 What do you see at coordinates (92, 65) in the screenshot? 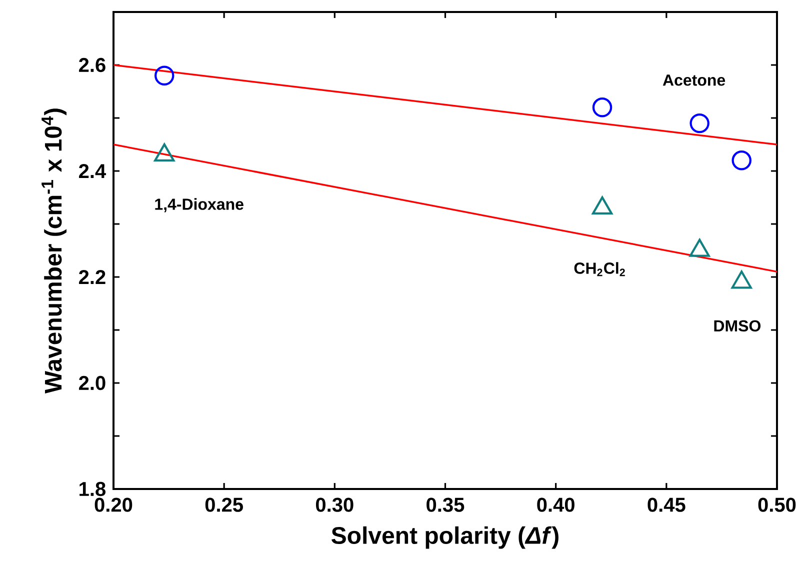
I see `y-tick-label: 2.6` at bounding box center [92, 65].